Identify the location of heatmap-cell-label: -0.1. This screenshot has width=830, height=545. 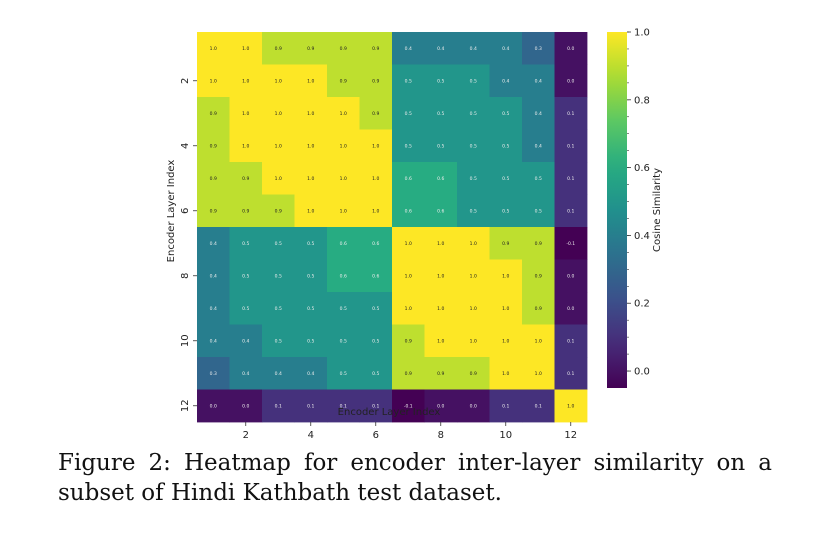
(408, 406).